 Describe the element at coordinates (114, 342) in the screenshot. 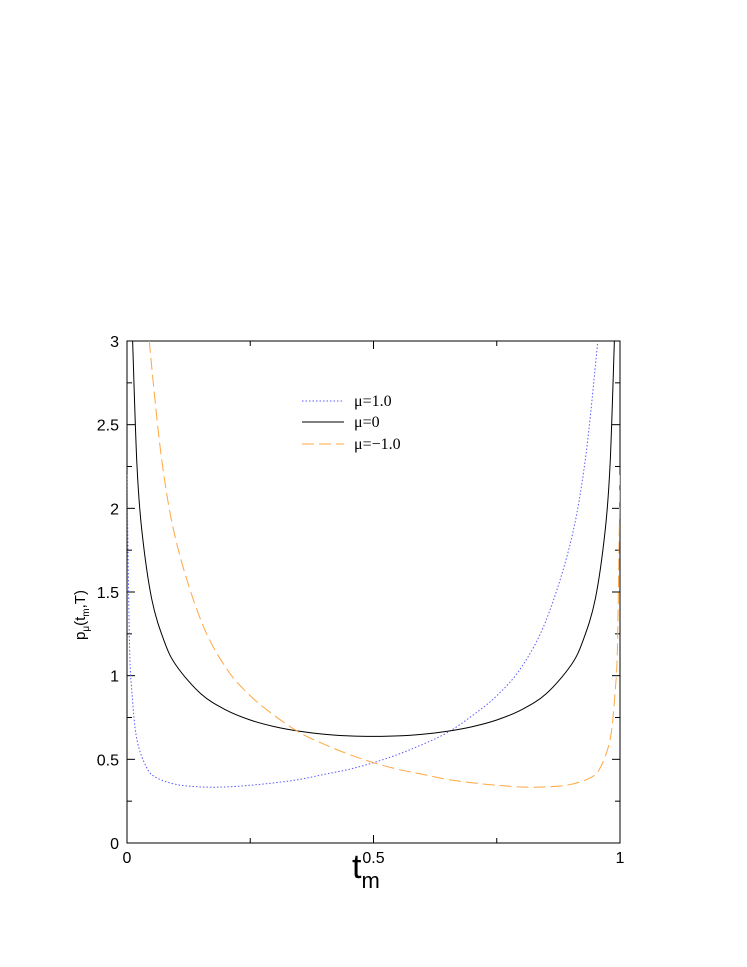

I see `y-tick-label: 3` at that location.